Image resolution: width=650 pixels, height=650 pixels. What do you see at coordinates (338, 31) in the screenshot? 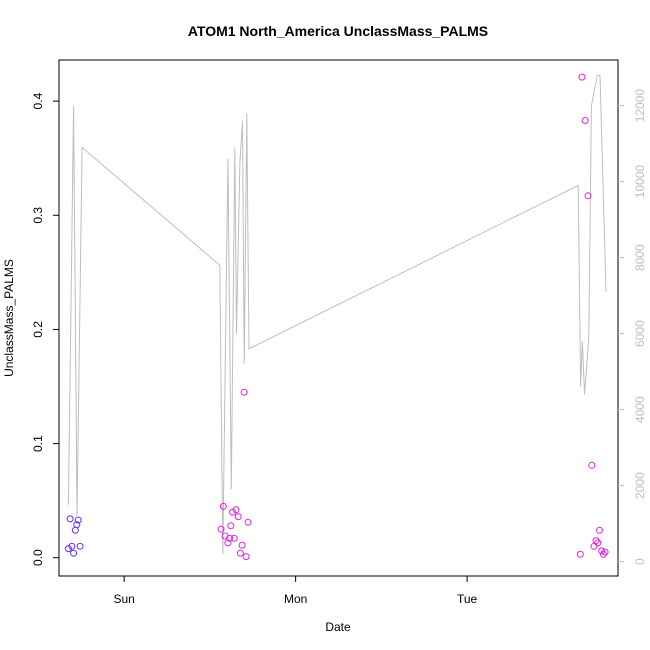
I see `chart-title: ATOM1 North_America UnclassMass_PALMS` at bounding box center [338, 31].